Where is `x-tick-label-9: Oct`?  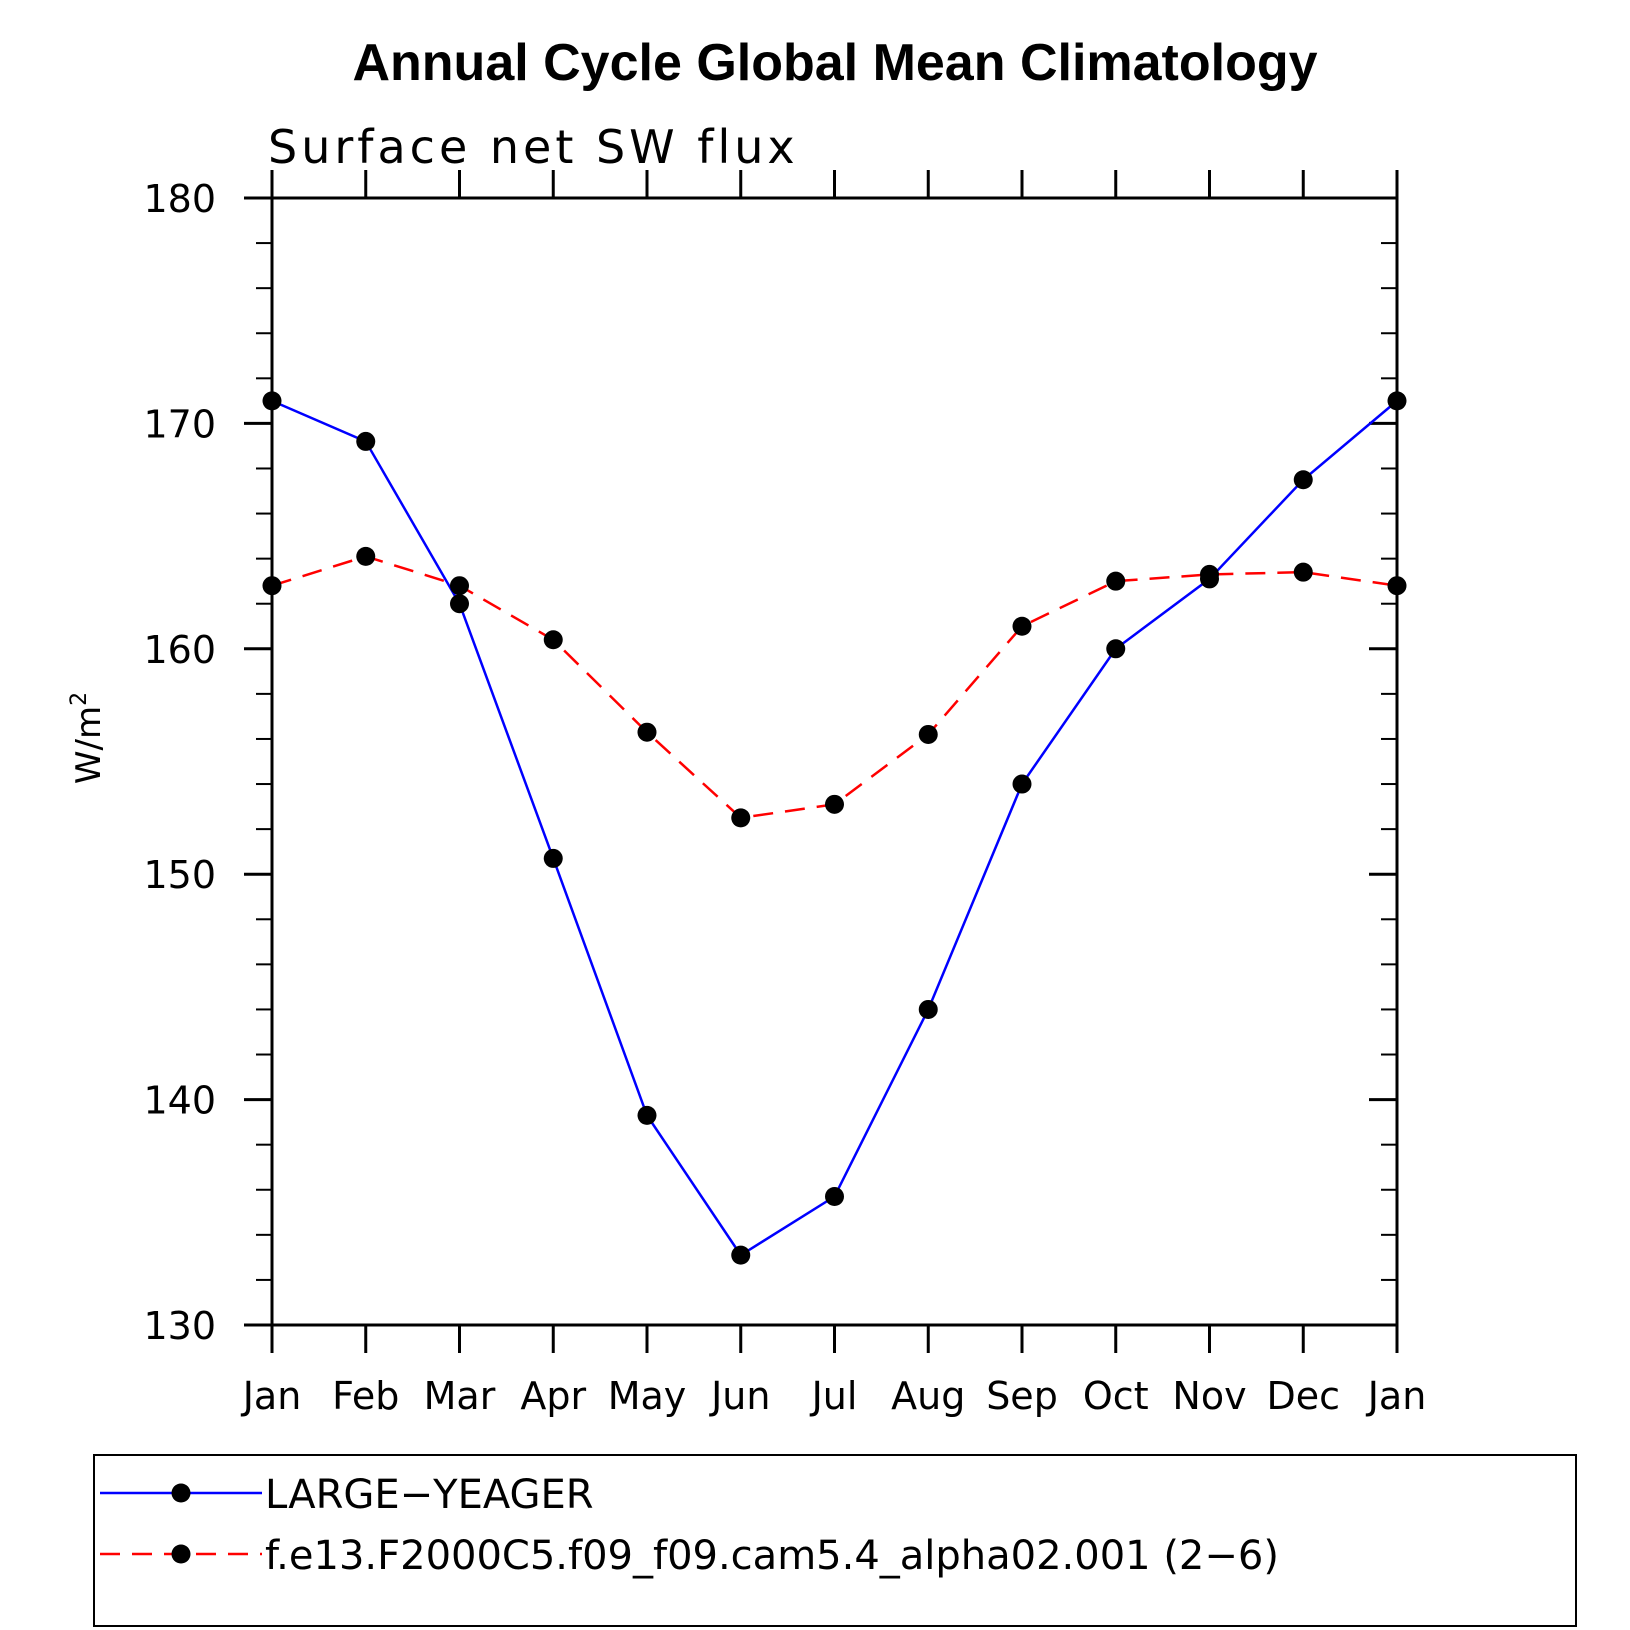 x-tick-label-9: Oct is located at coordinates (1116, 1396).